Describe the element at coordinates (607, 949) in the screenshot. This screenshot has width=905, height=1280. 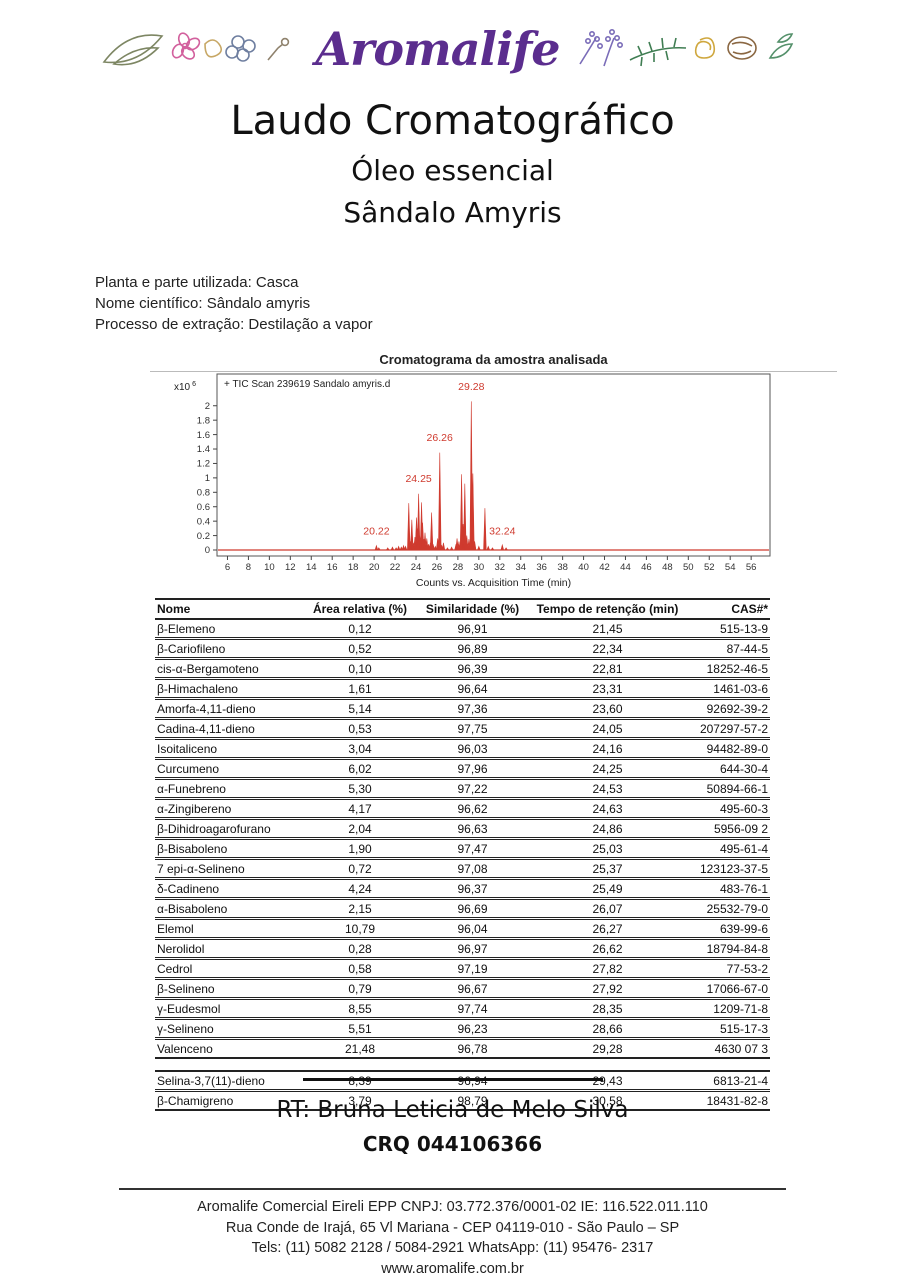
I see `table-cell: 26,62` at that location.